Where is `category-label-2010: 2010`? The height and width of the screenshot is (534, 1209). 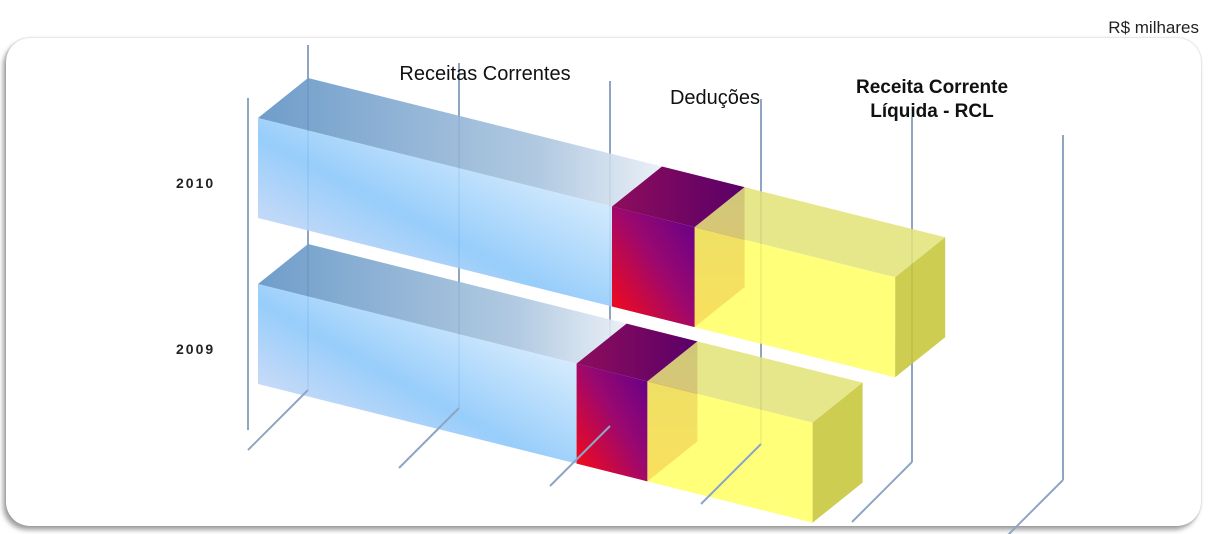
category-label-2010: 2010 is located at coordinates (196, 183).